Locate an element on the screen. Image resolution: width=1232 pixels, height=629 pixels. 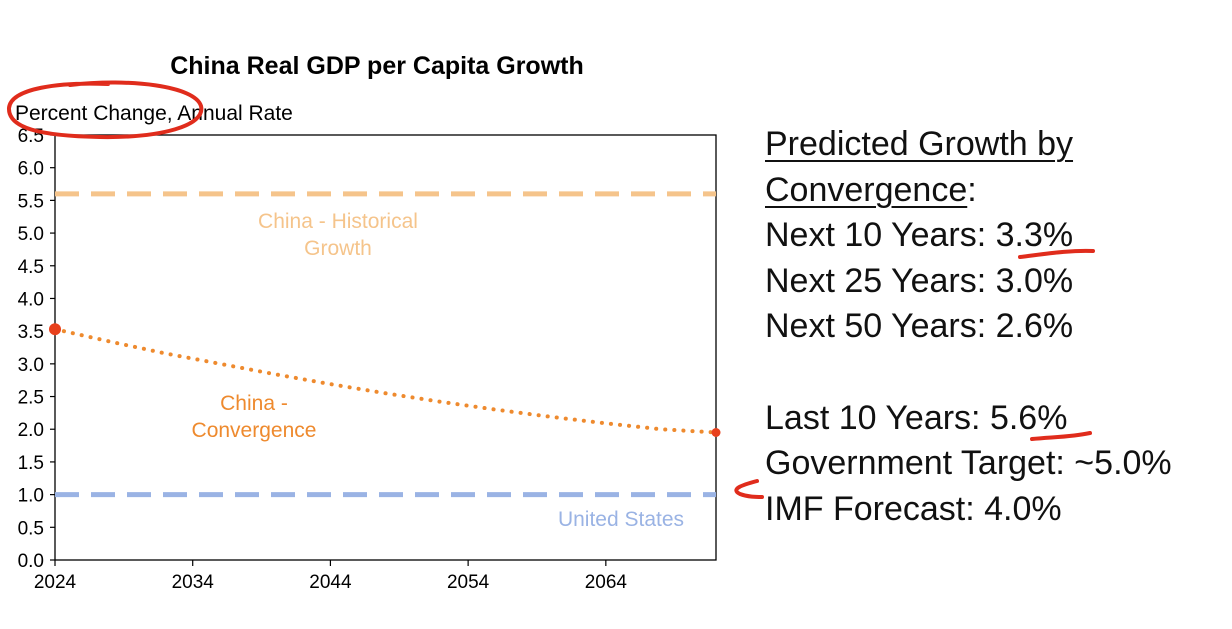
note-government-target: Government Target: ~5.0% is located at coordinates (968, 463).